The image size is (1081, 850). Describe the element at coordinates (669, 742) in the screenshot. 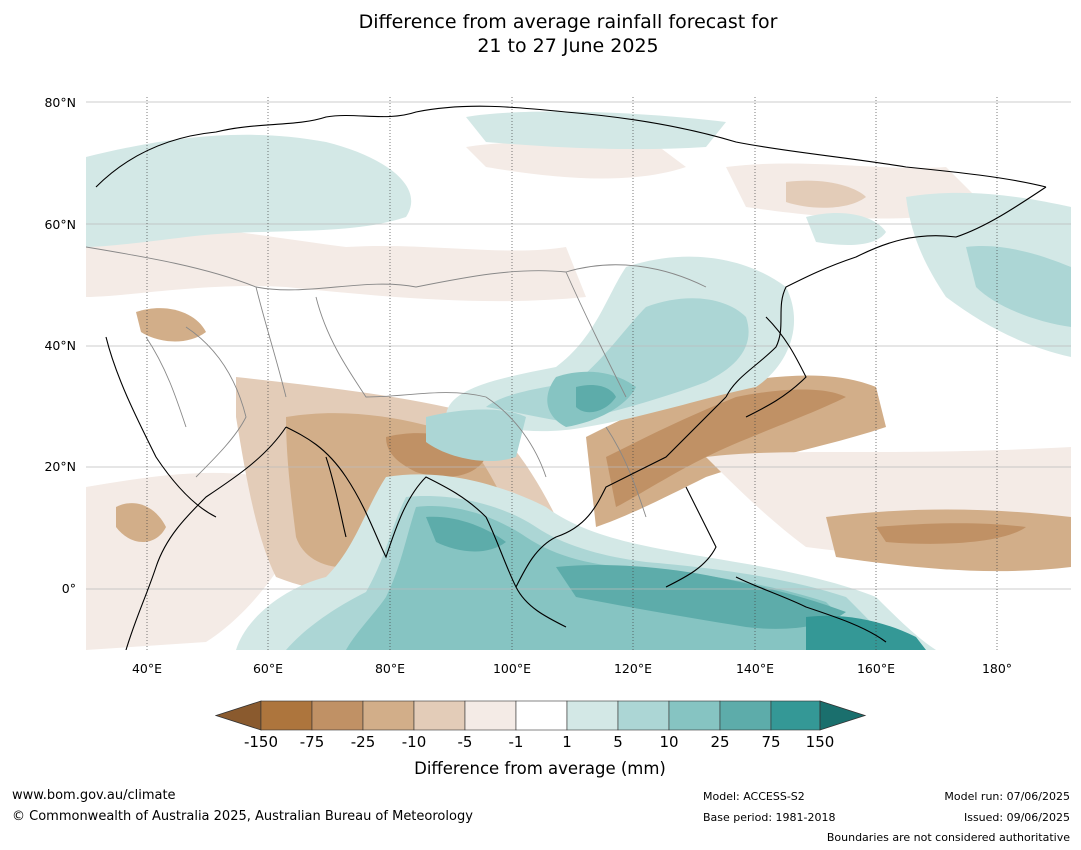

I see `colorbar-tick: 10` at that location.